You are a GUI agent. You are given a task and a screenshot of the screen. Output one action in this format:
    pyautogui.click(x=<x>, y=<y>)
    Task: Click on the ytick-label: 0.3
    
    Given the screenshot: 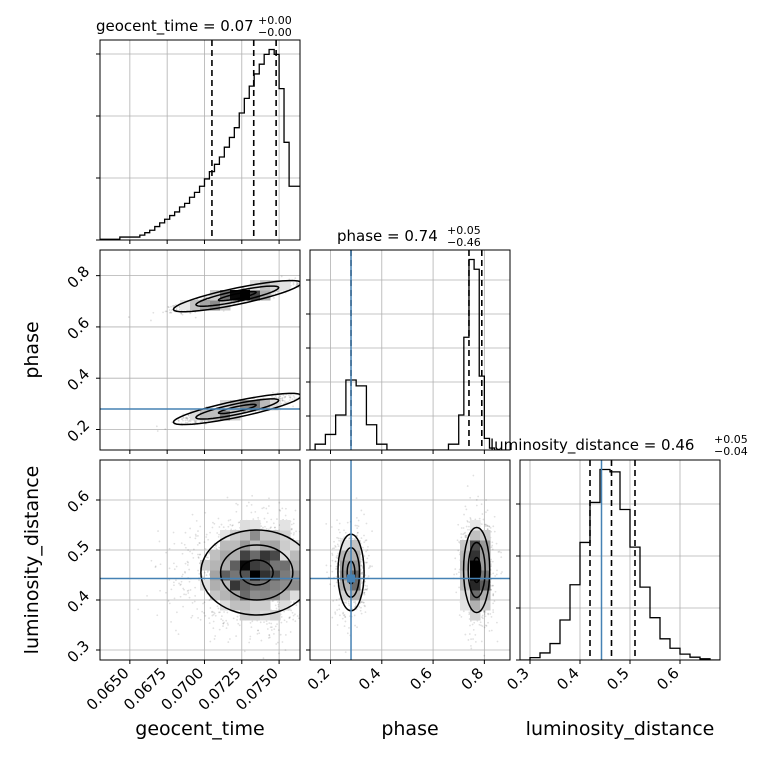 What is the action you would take?
    pyautogui.click(x=79, y=652)
    